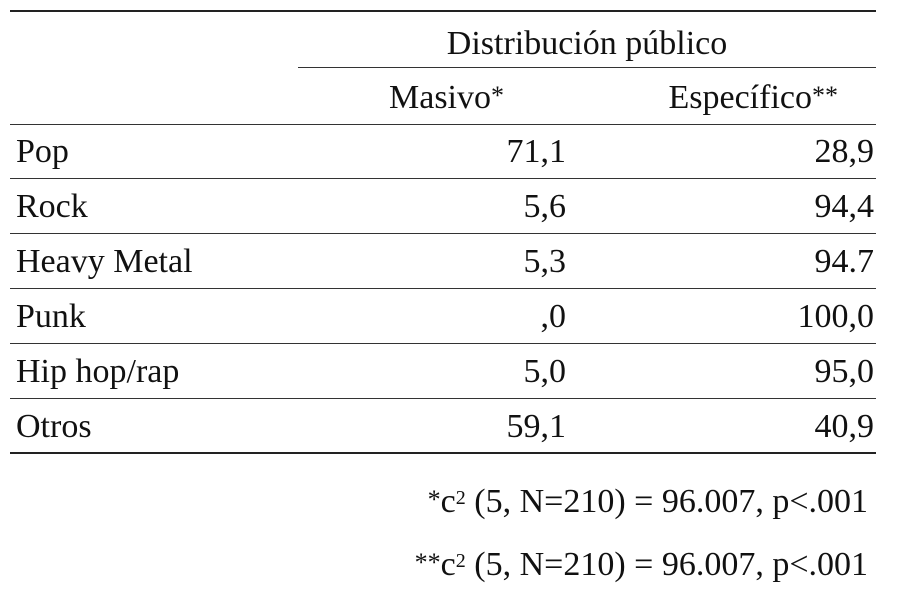 The height and width of the screenshot is (597, 912). Describe the element at coordinates (545, 371) in the screenshot. I see `row-masivo-value: 5,0` at that location.